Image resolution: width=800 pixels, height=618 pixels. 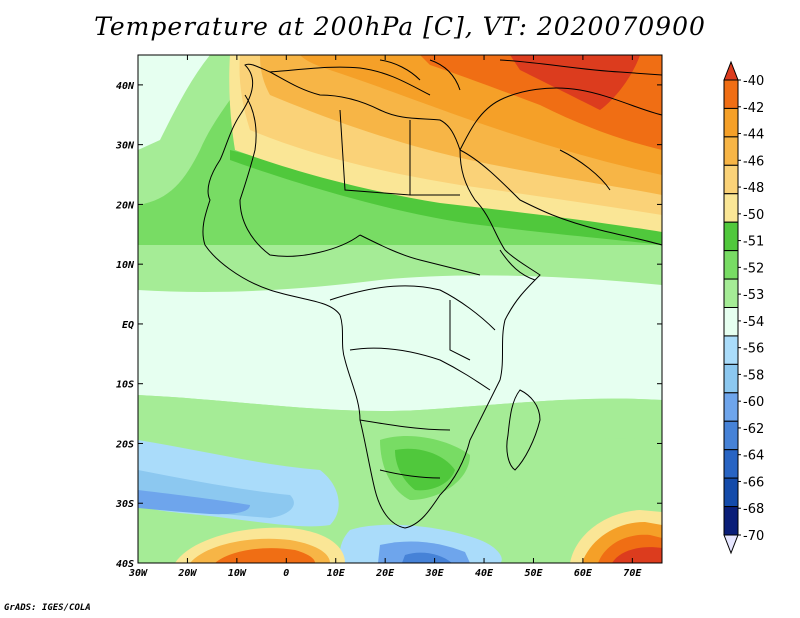 What do you see at coordinates (753, 349) in the screenshot?
I see `colorbar-label: -56` at bounding box center [753, 349].